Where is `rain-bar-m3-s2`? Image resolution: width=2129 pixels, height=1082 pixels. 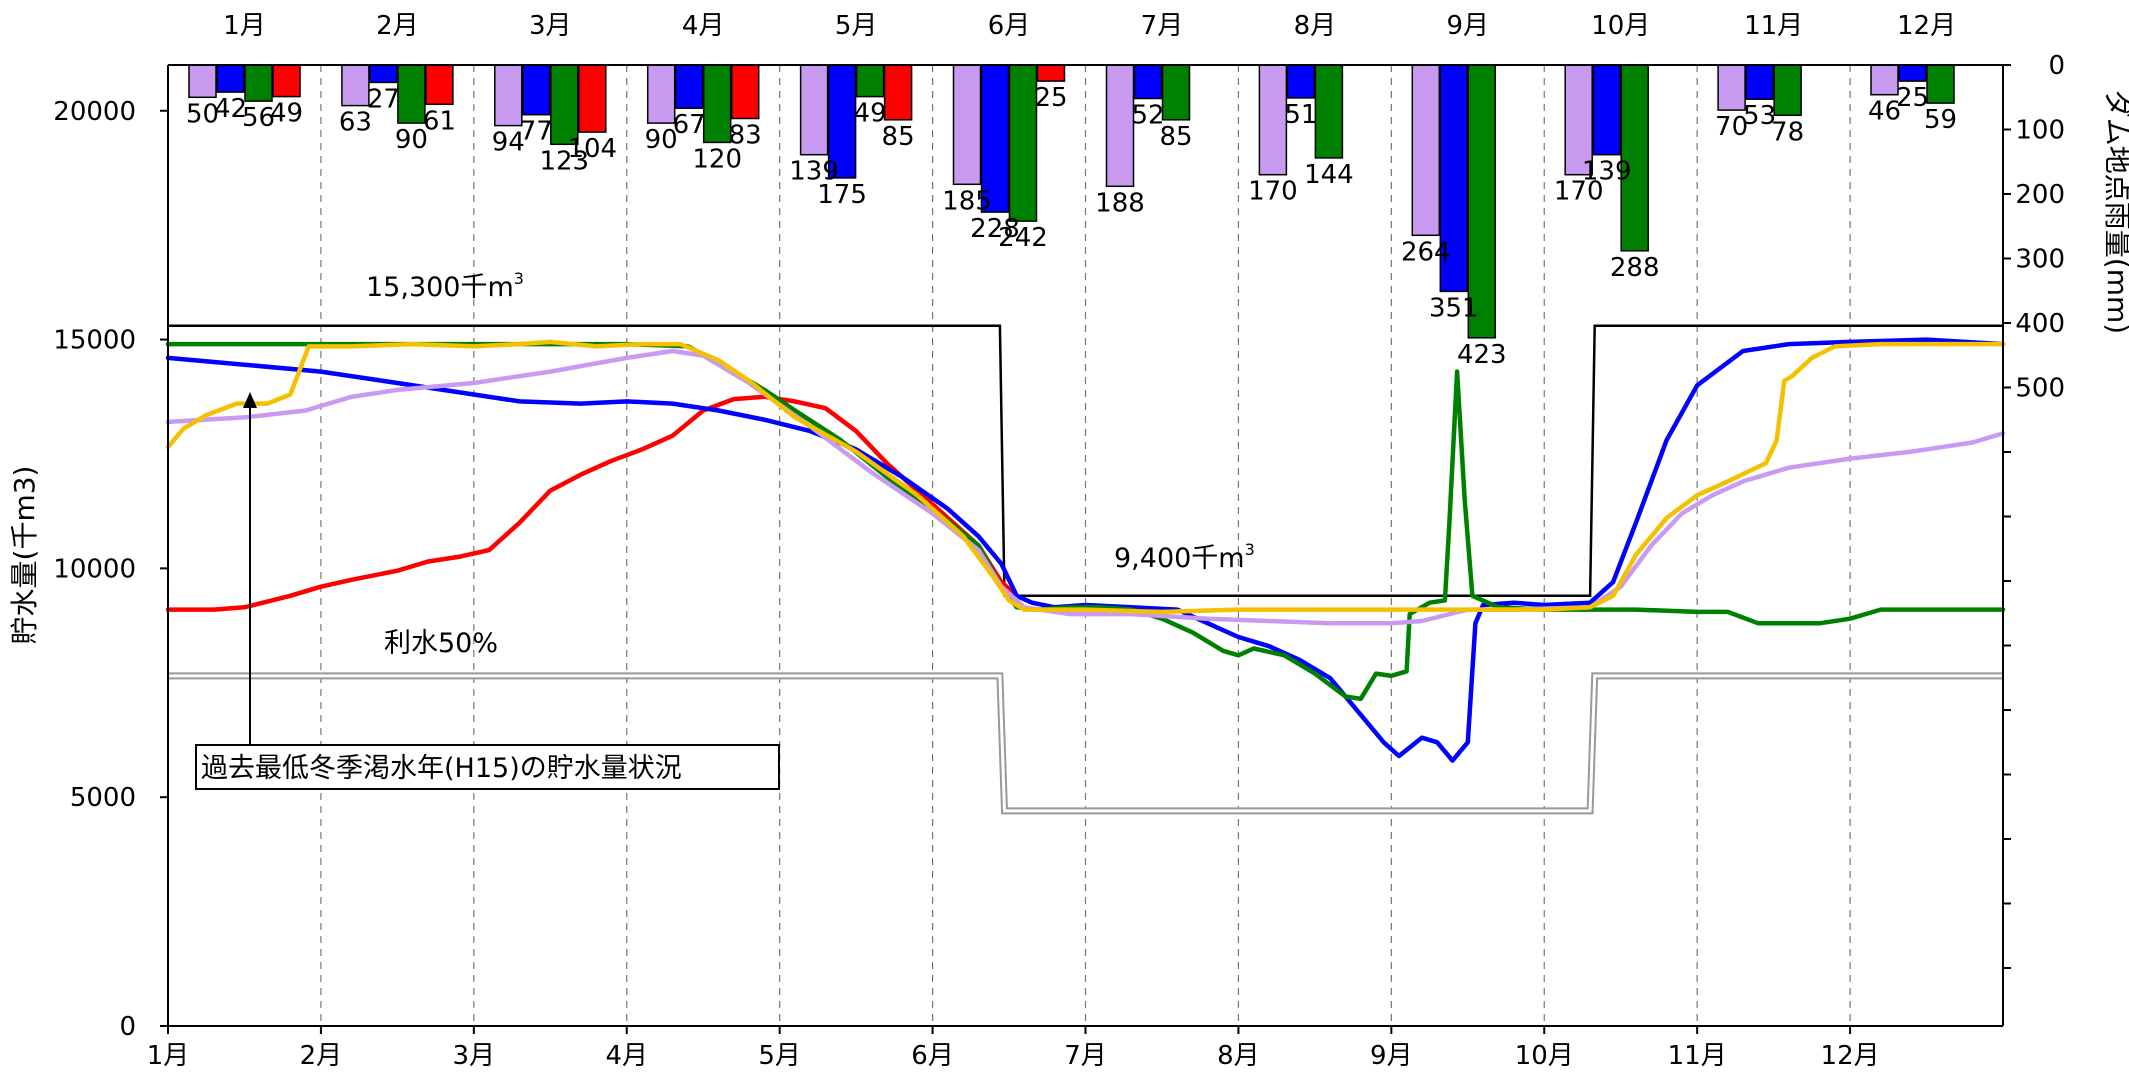 rain-bar-m3-s2 is located at coordinates (536, 90).